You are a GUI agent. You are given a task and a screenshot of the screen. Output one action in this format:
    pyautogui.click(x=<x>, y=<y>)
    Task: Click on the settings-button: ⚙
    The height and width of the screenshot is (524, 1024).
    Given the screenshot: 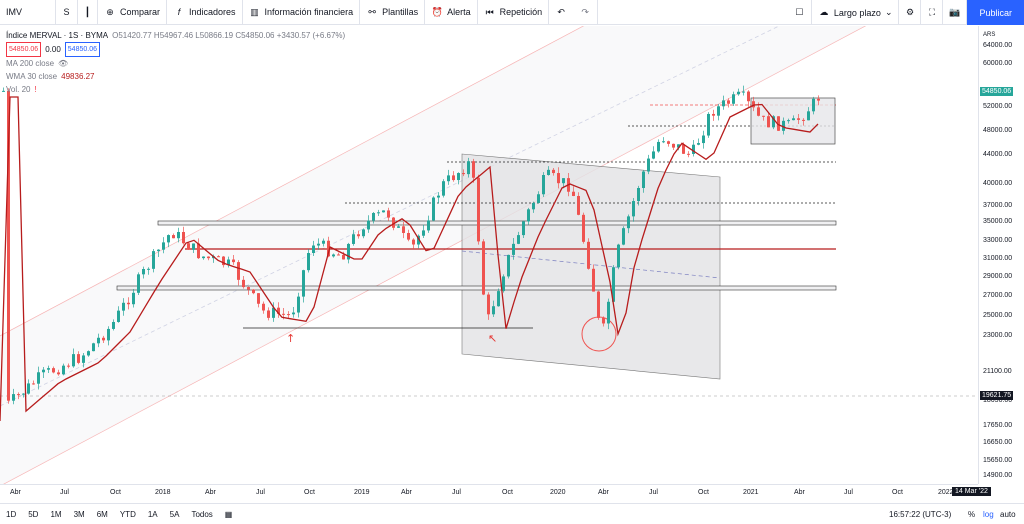 What is the action you would take?
    pyautogui.click(x=910, y=12)
    